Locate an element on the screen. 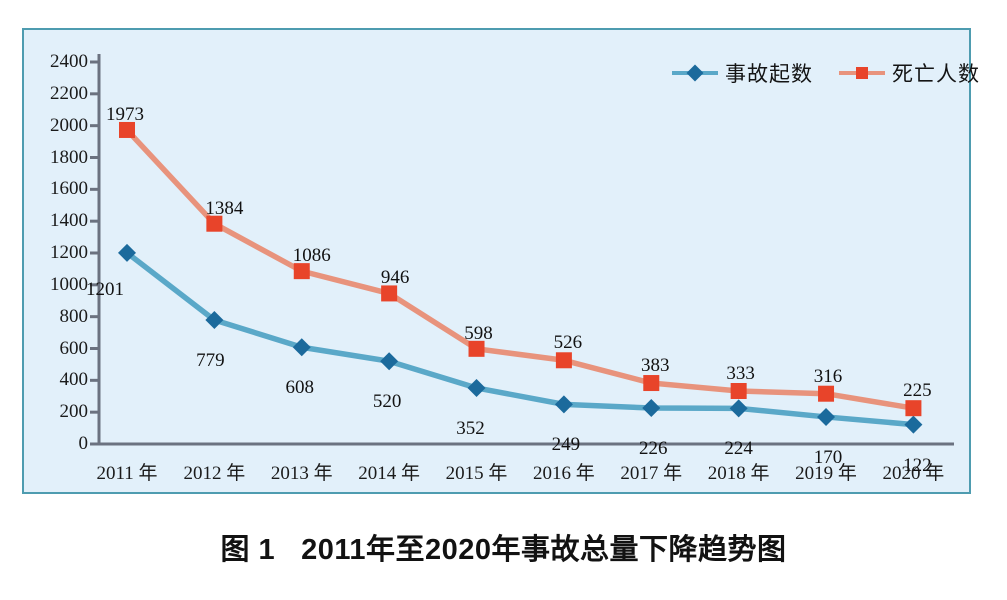  diamond-marker-icon is located at coordinates (695, 73).